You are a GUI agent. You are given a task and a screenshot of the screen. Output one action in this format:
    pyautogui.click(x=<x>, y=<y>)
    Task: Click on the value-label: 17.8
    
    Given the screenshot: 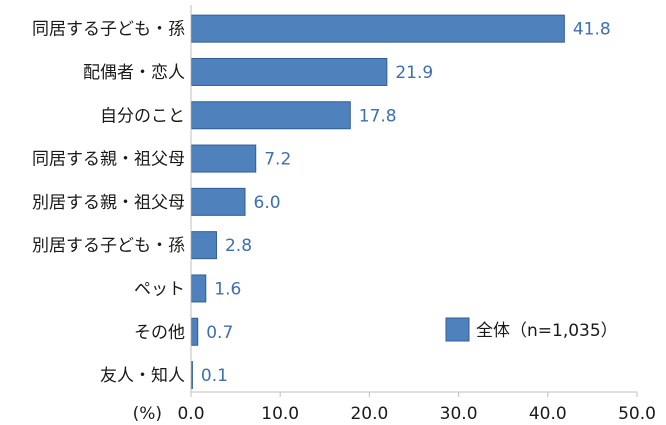 What is the action you would take?
    pyautogui.click(x=378, y=116)
    